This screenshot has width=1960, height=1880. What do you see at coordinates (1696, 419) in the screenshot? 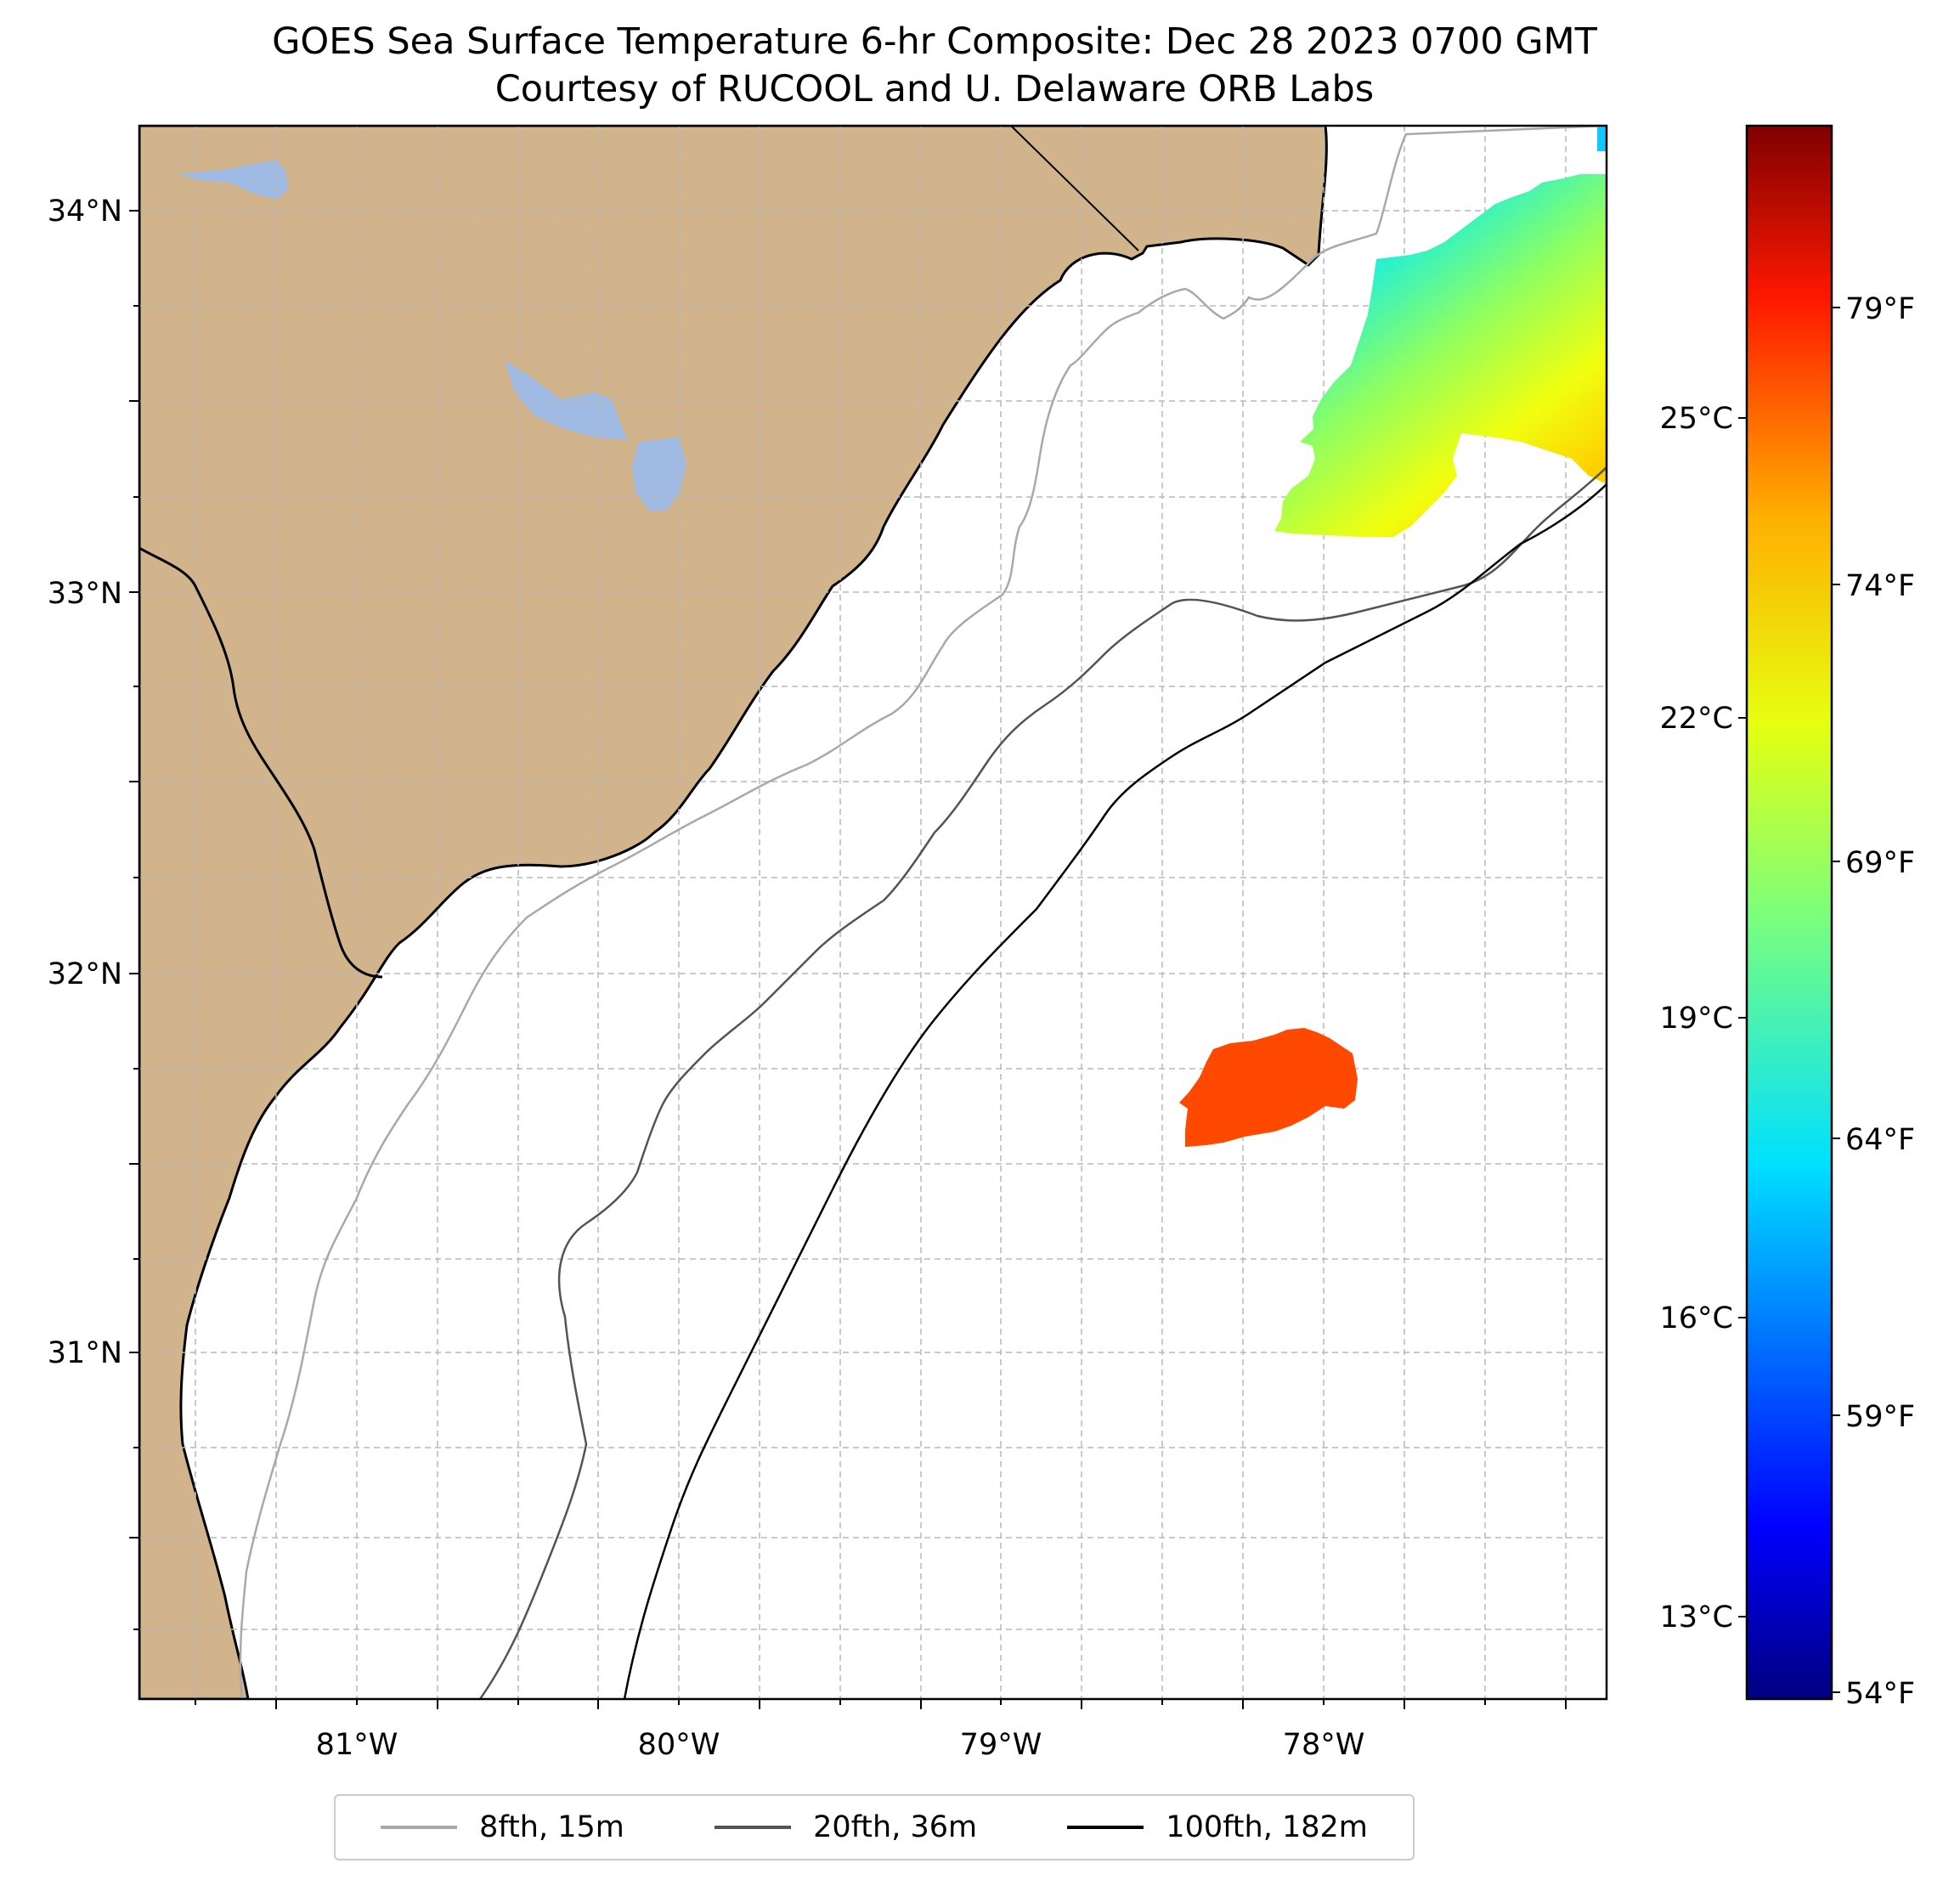
I see `cbar-label-25c: 25°C` at bounding box center [1696, 419].